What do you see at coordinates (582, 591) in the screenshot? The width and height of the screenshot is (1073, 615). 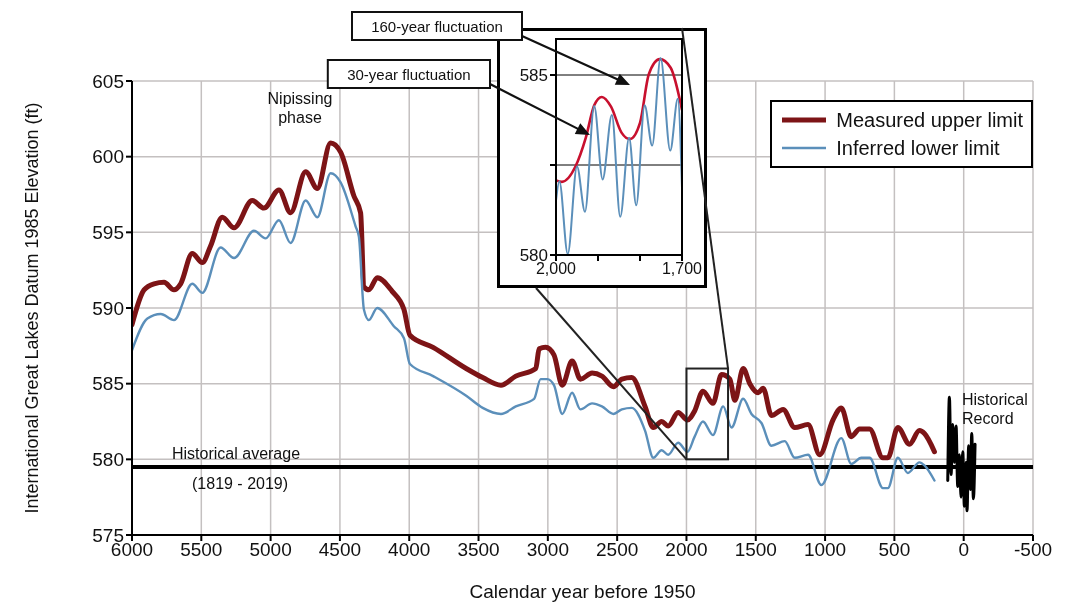 I see `x-axis-title: Calendar year before 1950` at bounding box center [582, 591].